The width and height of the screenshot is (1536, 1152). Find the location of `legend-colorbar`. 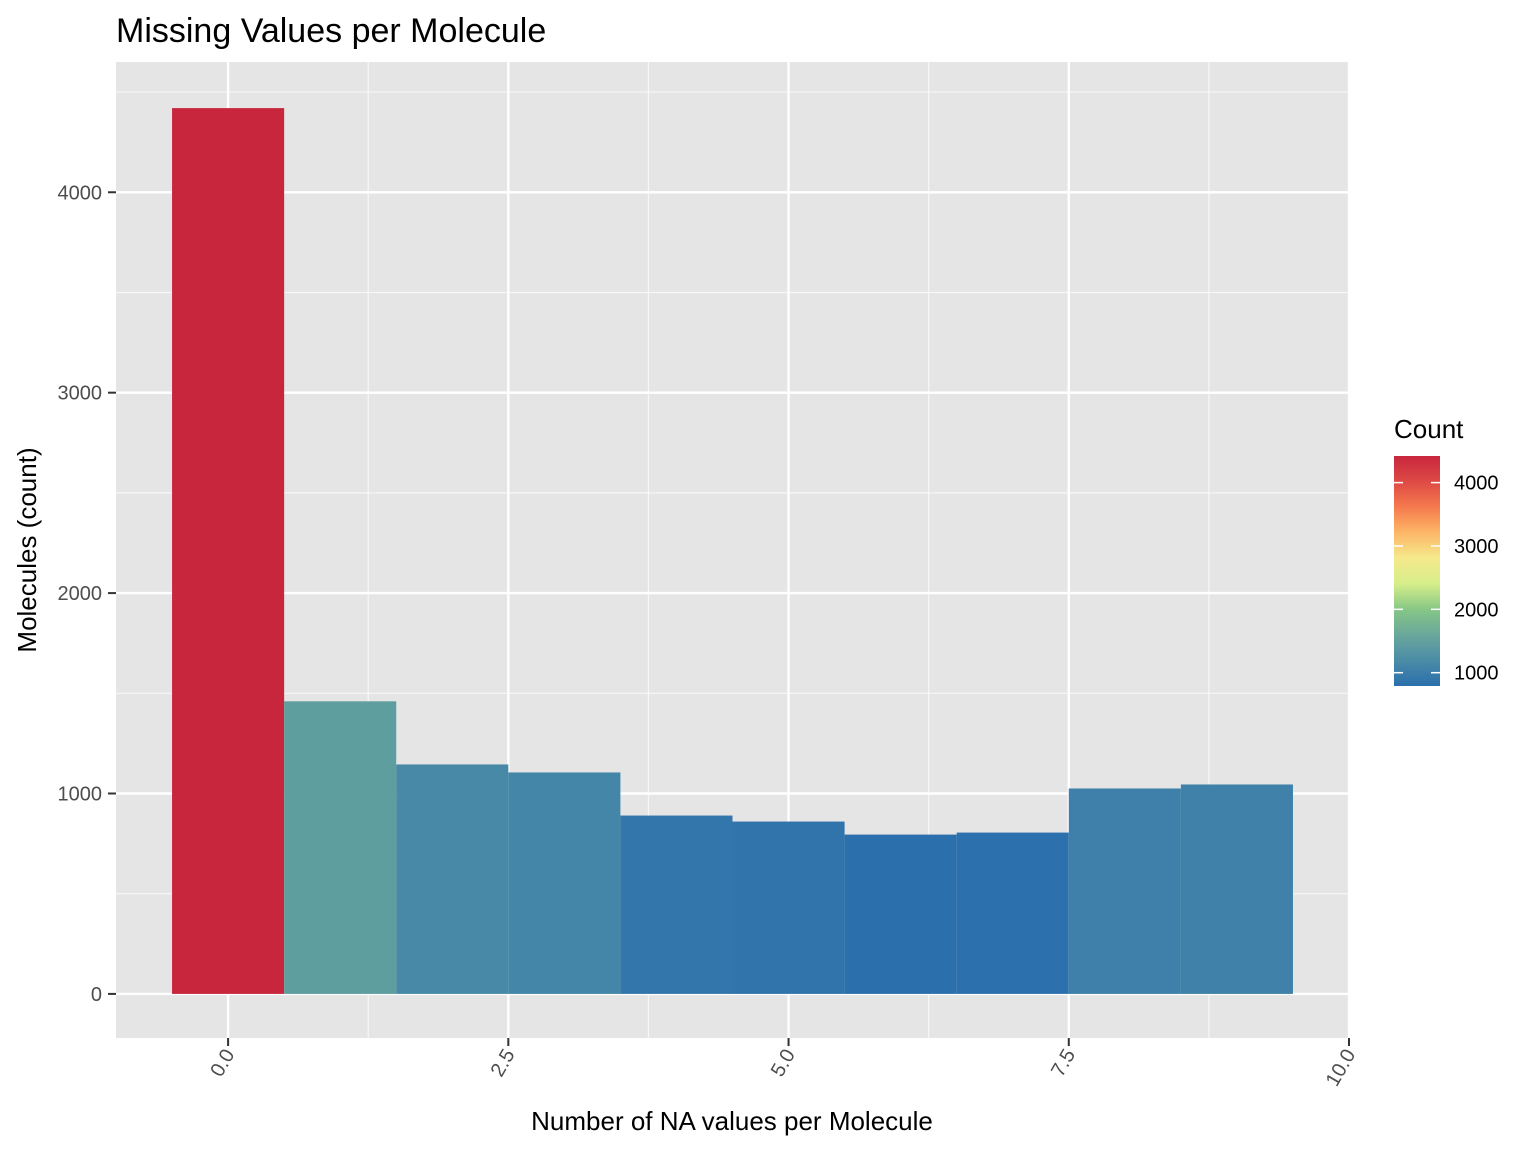

legend-colorbar is located at coordinates (1417, 571).